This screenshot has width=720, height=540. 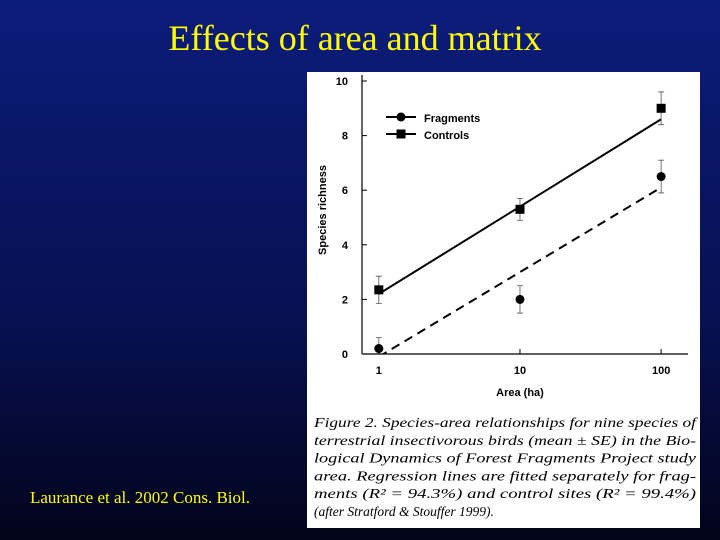 I want to click on legend-label: Fragments, so click(x=452, y=119).